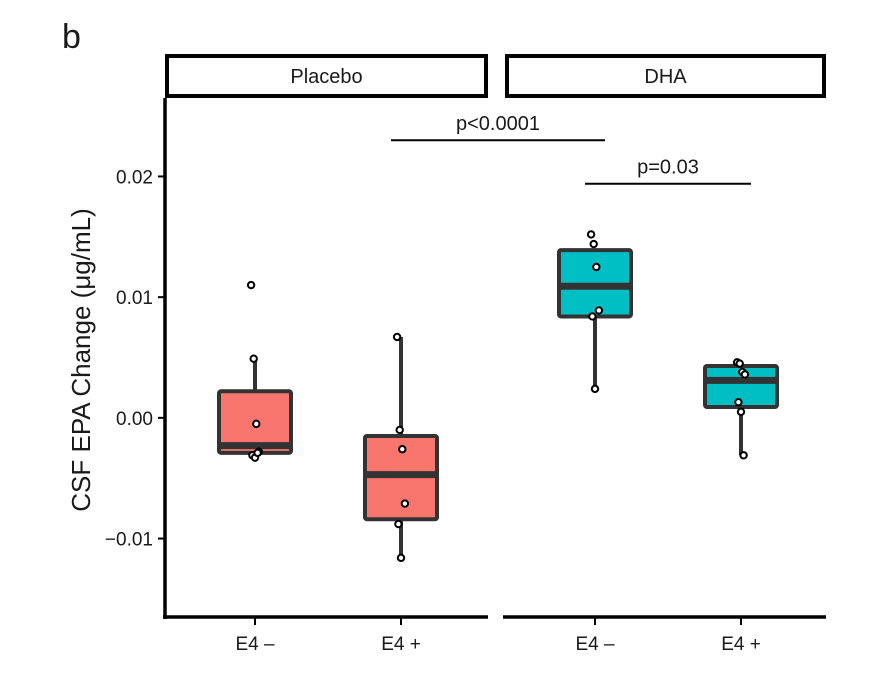 The height and width of the screenshot is (682, 894). Describe the element at coordinates (498, 124) in the screenshot. I see `p-value-label: p<0.0001` at that location.